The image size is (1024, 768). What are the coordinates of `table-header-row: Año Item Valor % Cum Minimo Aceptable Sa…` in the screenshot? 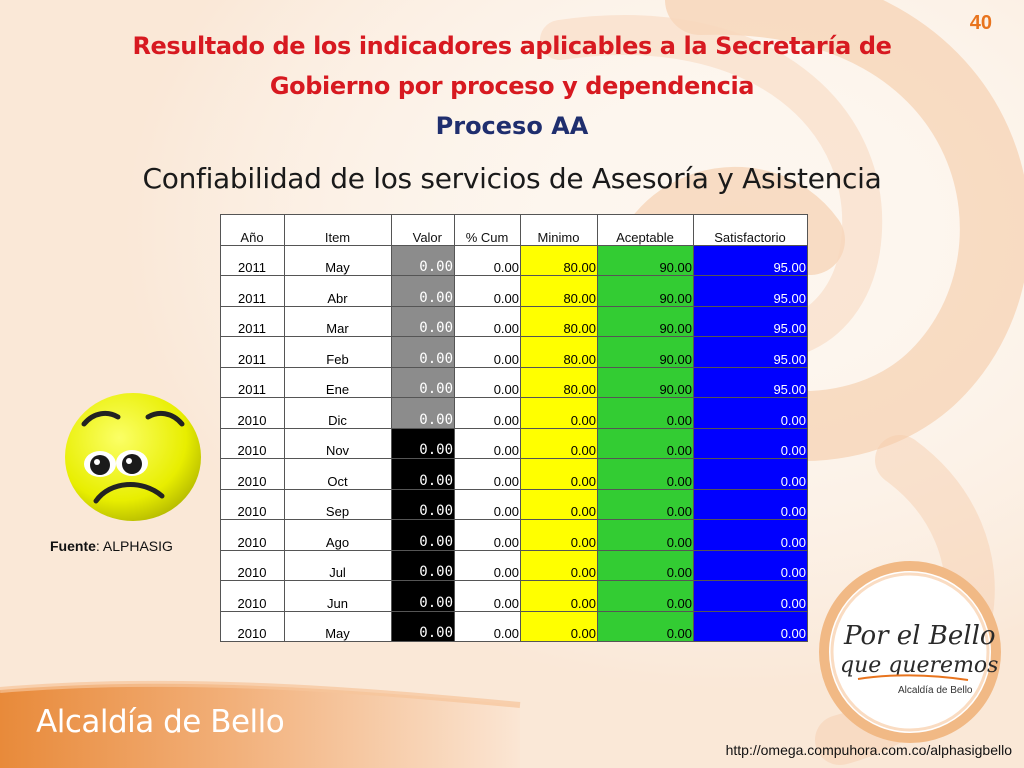 It's located at (514, 230).